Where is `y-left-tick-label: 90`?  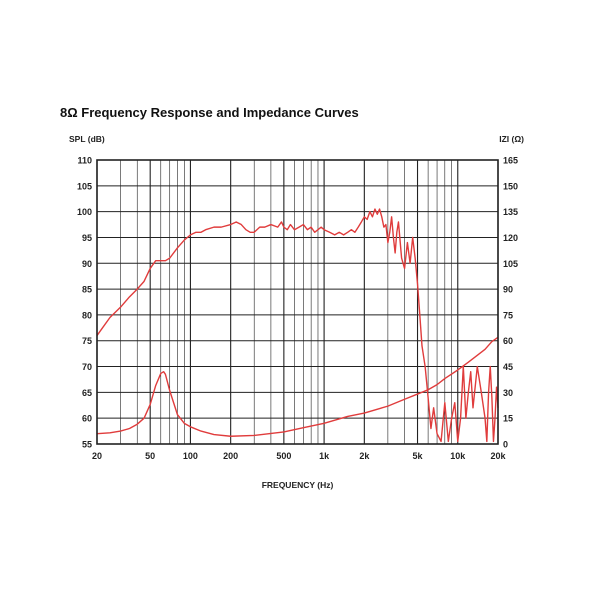 y-left-tick-label: 90 is located at coordinates (87, 264).